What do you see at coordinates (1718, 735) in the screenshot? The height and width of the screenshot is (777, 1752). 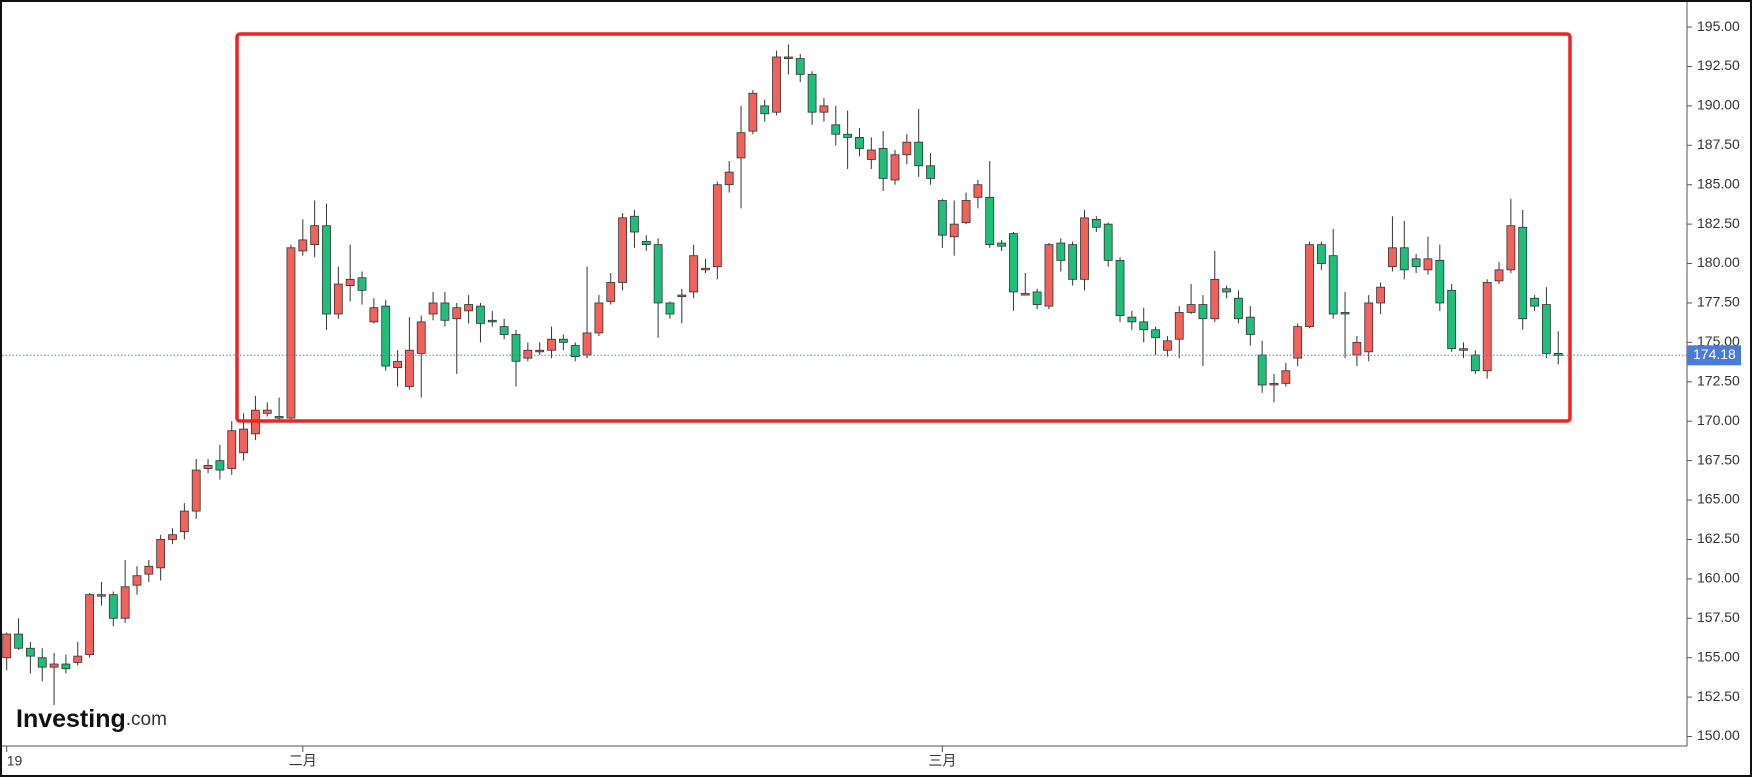 I see `y-tick-label: 150.00` at bounding box center [1718, 735].